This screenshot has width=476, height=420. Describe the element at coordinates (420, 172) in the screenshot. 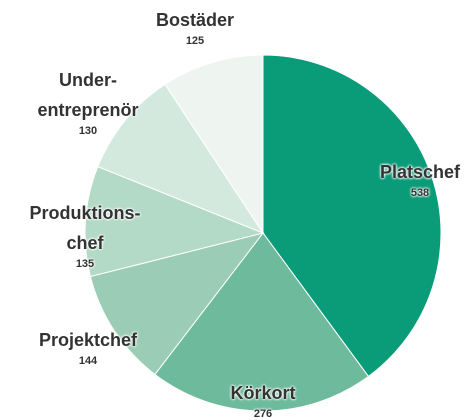

I see `category-label: Platschef` at that location.